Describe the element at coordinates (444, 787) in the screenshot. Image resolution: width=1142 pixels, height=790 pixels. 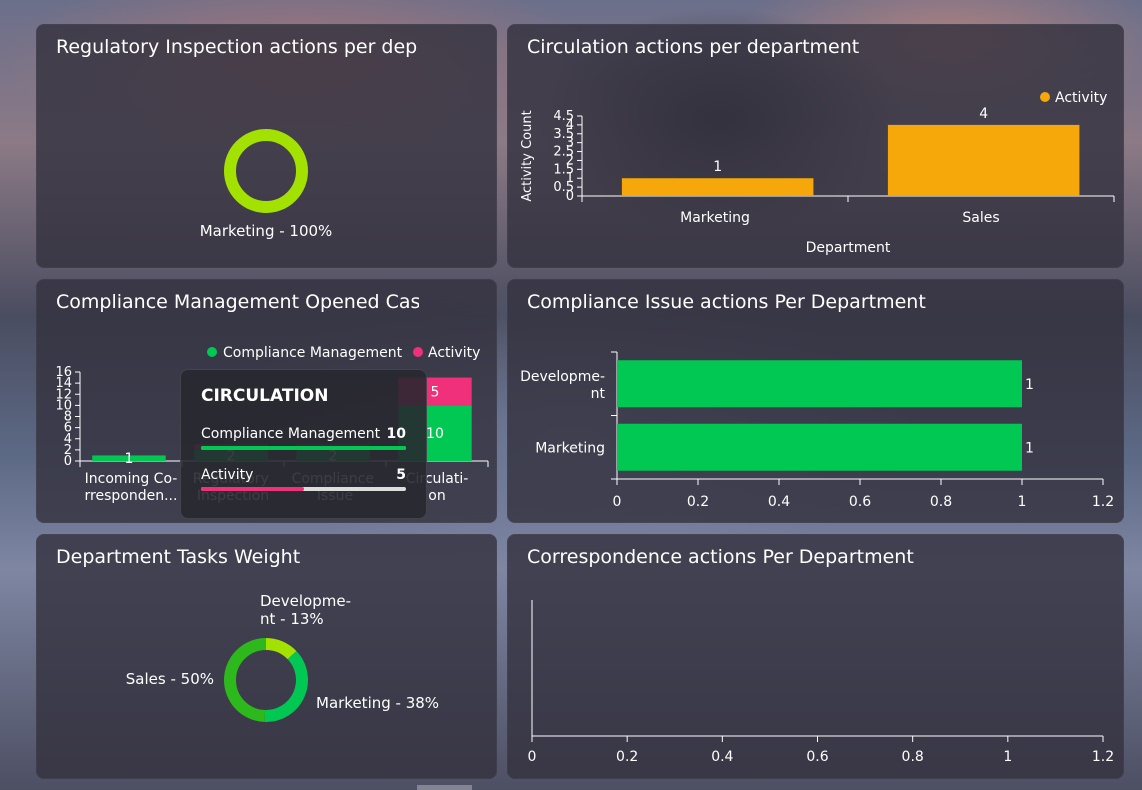
I see `horizontal-scrollbar` at that location.